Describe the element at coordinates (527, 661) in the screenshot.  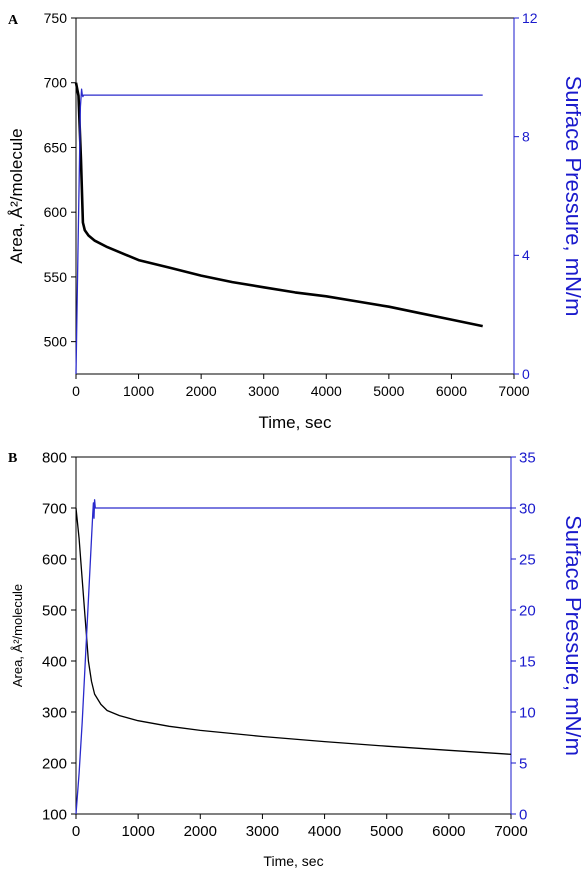
I see `y-right-tick-label: 15` at that location.